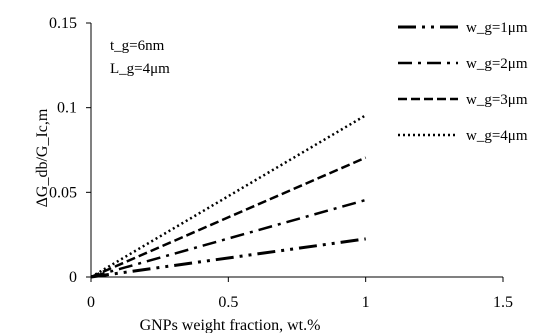  Describe the element at coordinates (67, 108) in the screenshot. I see `y-tick-label: 0.1` at that location.